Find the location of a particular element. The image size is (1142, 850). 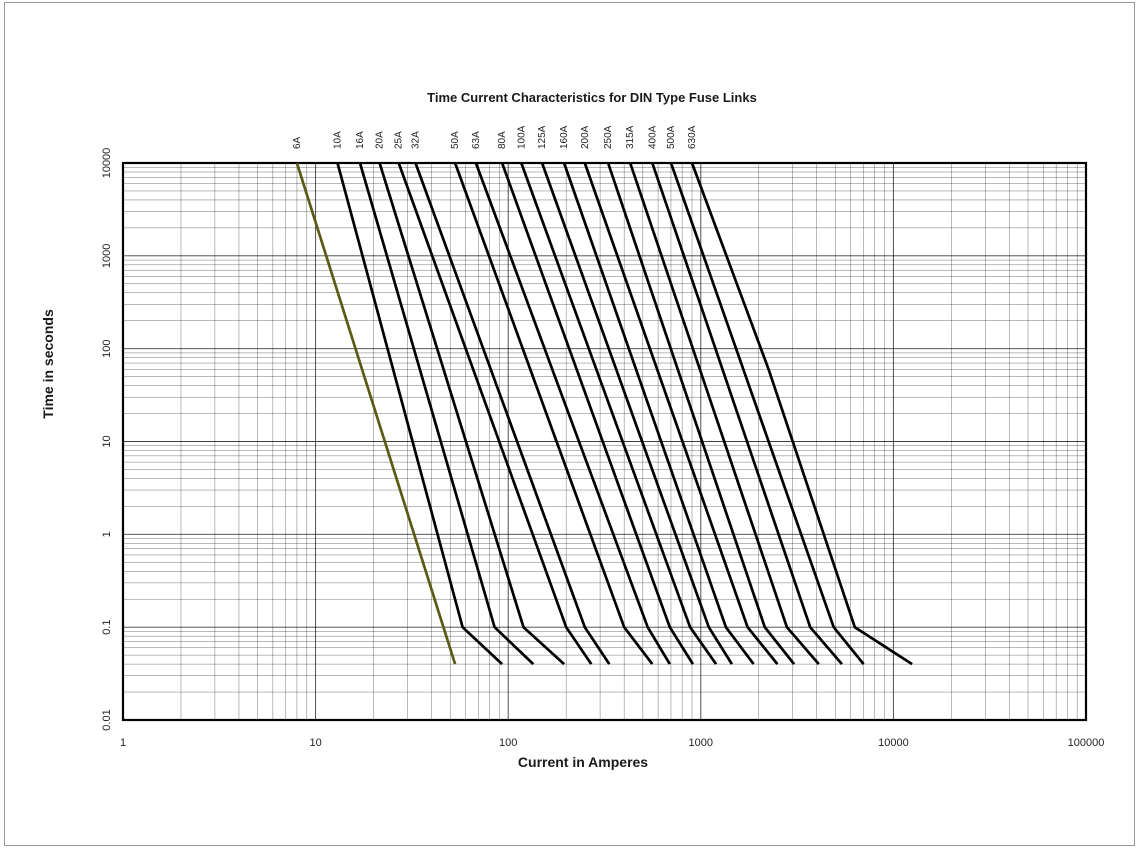

curve-20A is located at coordinates (472, 414).